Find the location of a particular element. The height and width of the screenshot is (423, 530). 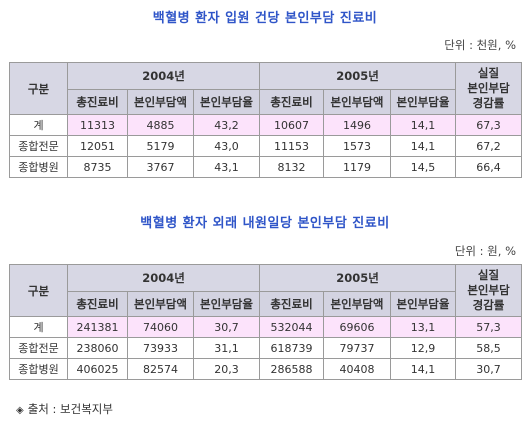

table-row: 종합병원 8735 3767 43,1 8132 1179 14,5 66,4 is located at coordinates (265, 167).